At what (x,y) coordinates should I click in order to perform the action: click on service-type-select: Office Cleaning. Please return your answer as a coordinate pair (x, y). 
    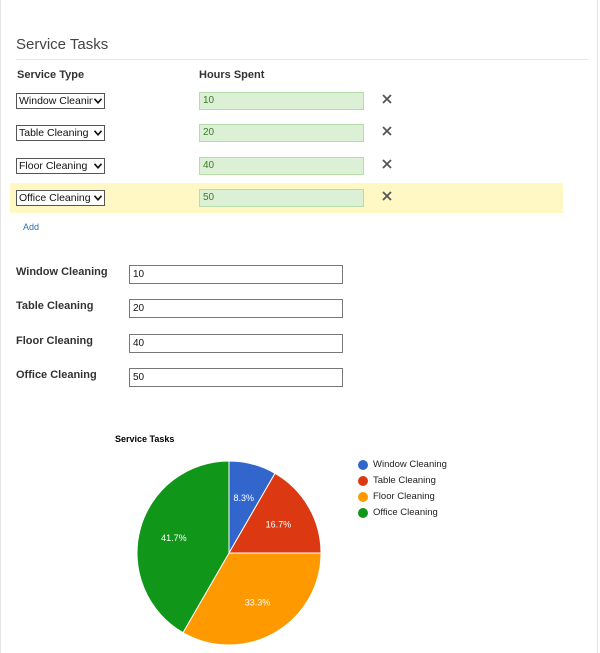
    Looking at the image, I should click on (60, 198).